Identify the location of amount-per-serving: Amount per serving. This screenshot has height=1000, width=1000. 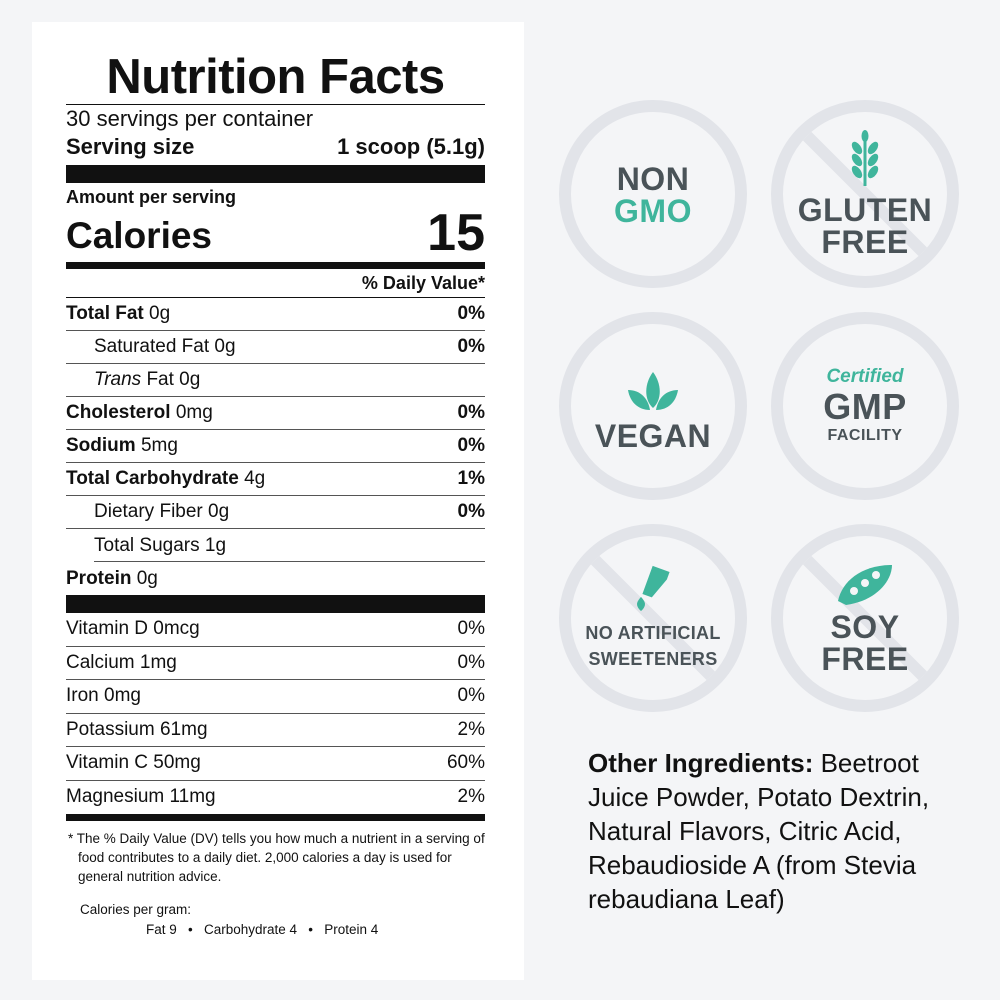
(151, 197).